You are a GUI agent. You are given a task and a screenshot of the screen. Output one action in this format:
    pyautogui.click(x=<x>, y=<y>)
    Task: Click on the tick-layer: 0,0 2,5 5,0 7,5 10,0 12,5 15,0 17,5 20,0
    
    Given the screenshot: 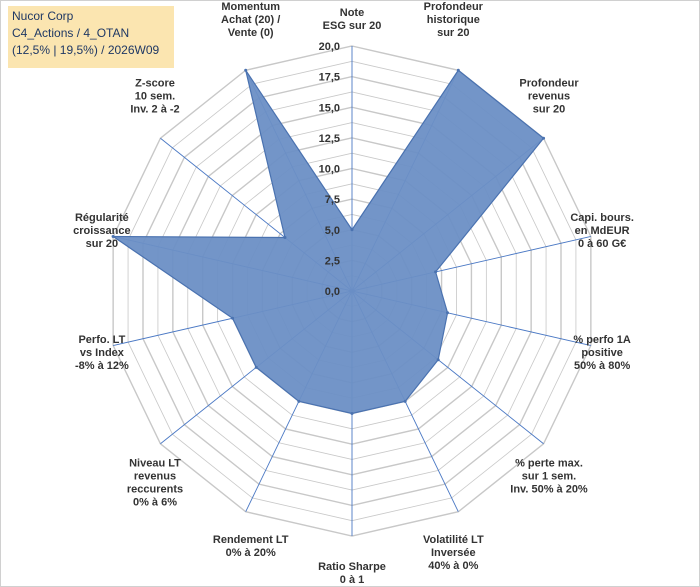 What is the action you would take?
    pyautogui.click(x=329, y=169)
    